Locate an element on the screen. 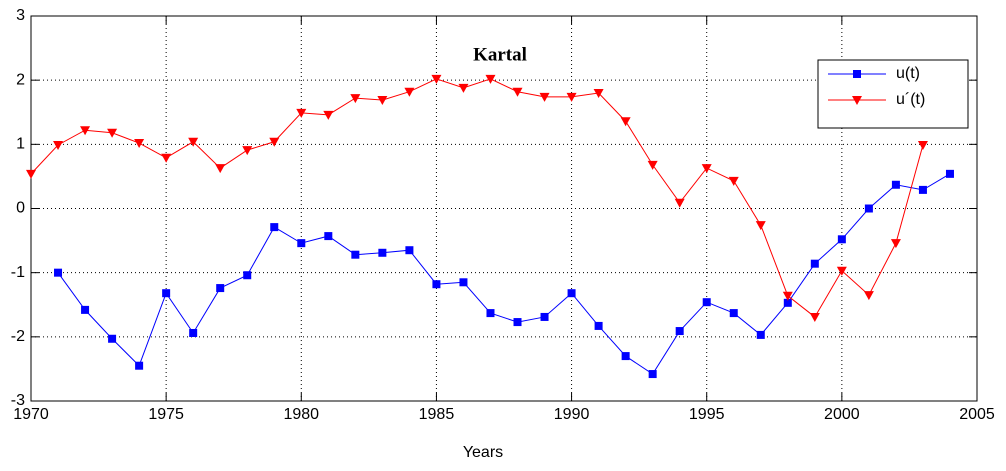  y-tick-label: 3 is located at coordinates (20, 15).